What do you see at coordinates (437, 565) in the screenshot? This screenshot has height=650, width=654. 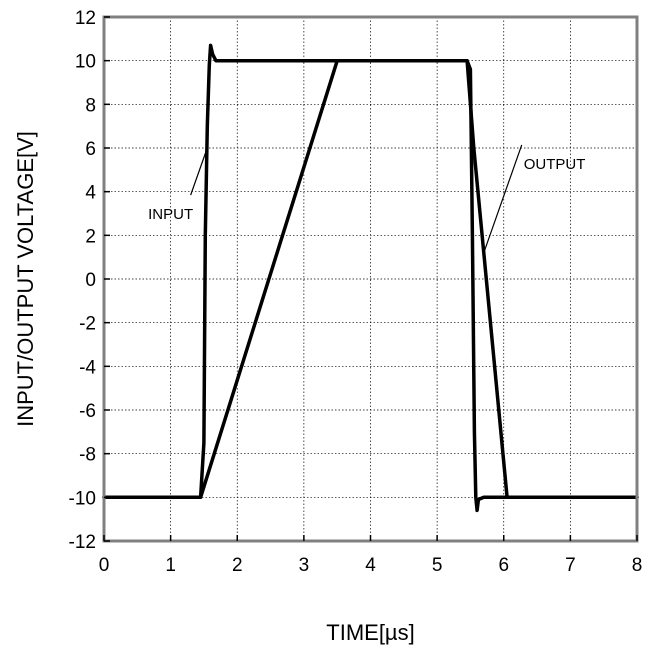 I see `x-tick-label: 5` at bounding box center [437, 565].